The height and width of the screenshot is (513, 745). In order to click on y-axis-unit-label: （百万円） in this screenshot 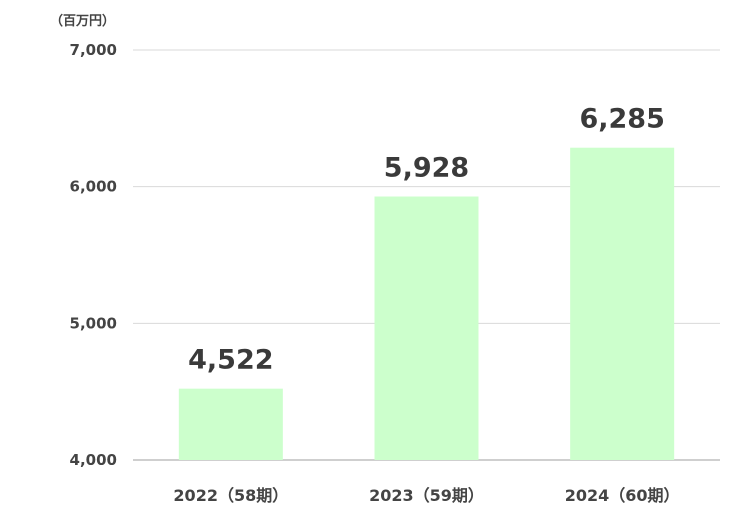, I will do `click(83, 21)`.